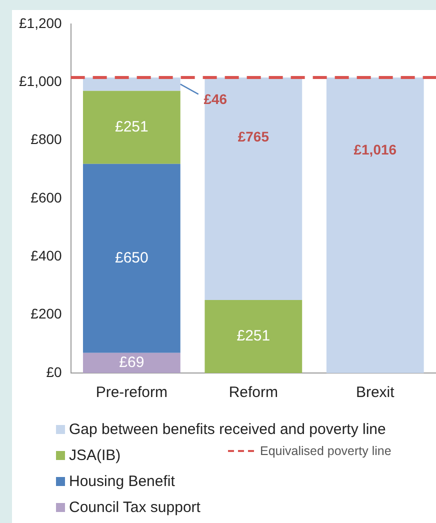 This screenshot has width=436, height=523. I want to click on legend-label: Equivalised poverty line, so click(326, 451).